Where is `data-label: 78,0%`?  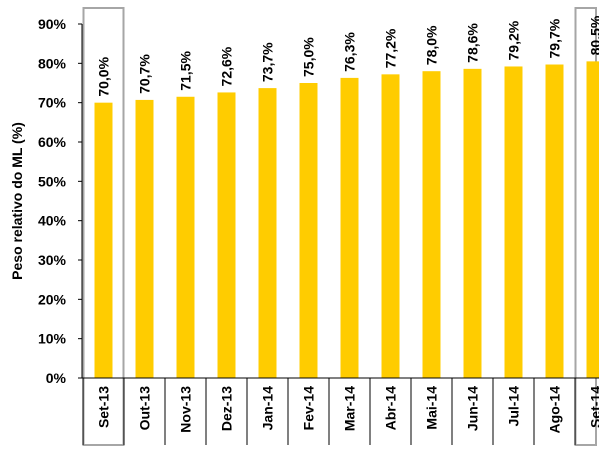
data-label: 78,0% is located at coordinates (432, 45).